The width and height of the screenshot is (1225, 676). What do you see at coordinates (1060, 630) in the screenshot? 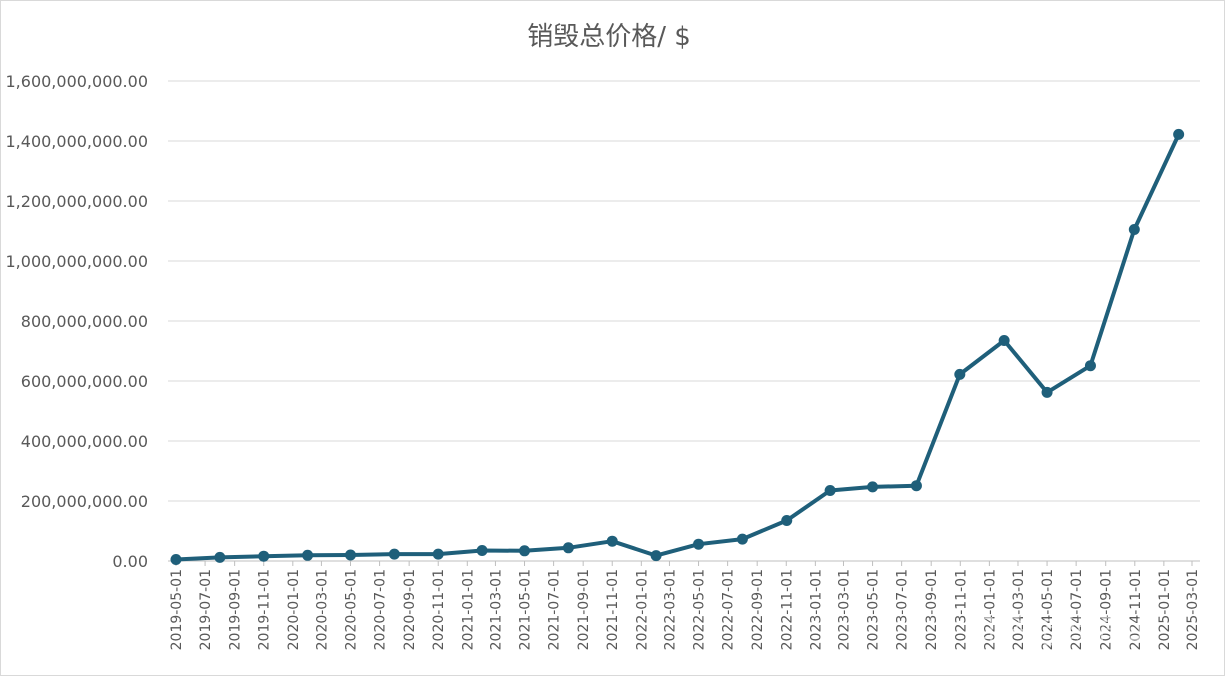
I see `watermark: 知乎 @绿青山` at bounding box center [1060, 630].